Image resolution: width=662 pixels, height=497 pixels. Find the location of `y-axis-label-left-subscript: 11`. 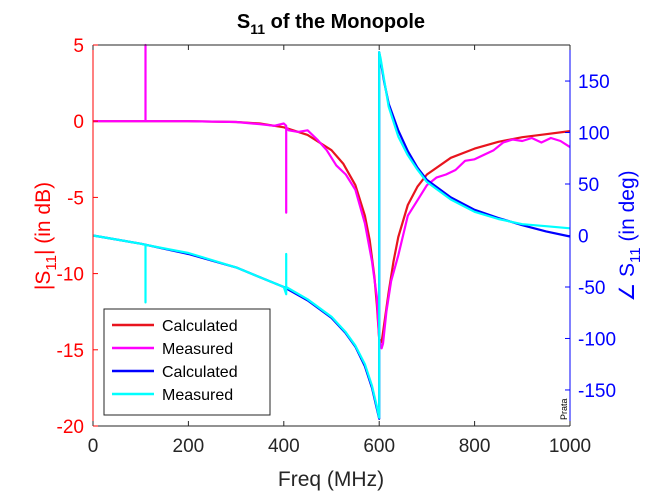

y-axis-label-left-subscript: 11 is located at coordinates (51, 263).